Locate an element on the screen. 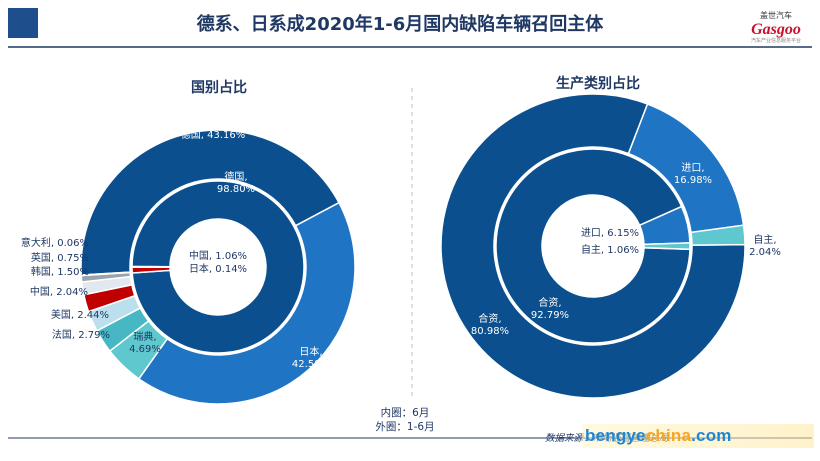 The height and width of the screenshot is (461, 820). label-inner-import: 进口, 6.15% is located at coordinates (610, 233).